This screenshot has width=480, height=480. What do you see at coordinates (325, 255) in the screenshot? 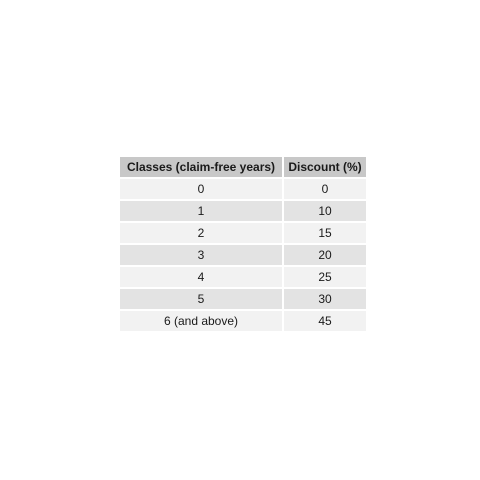
I see `discount-cell: 20` at bounding box center [325, 255].